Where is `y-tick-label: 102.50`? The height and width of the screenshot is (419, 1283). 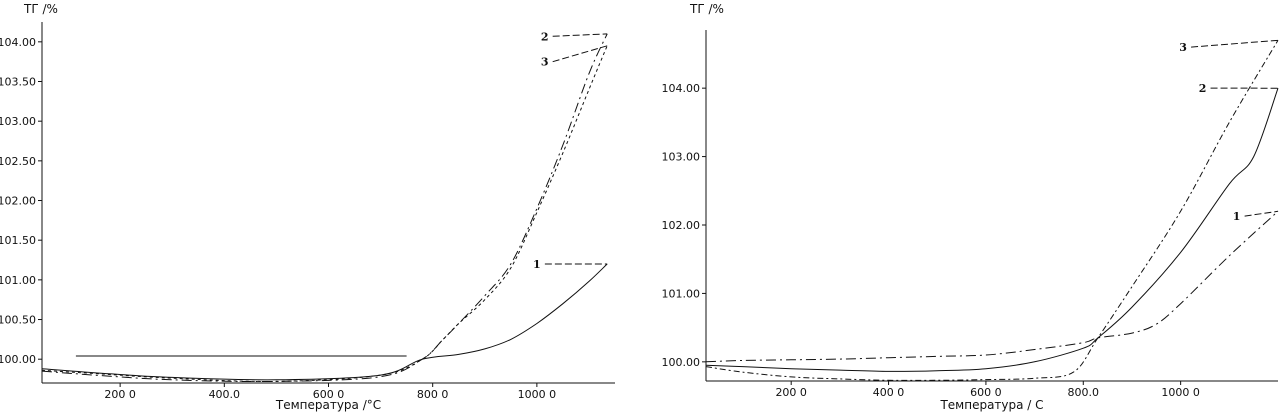 y-tick-label: 102.50 is located at coordinates (18, 161).